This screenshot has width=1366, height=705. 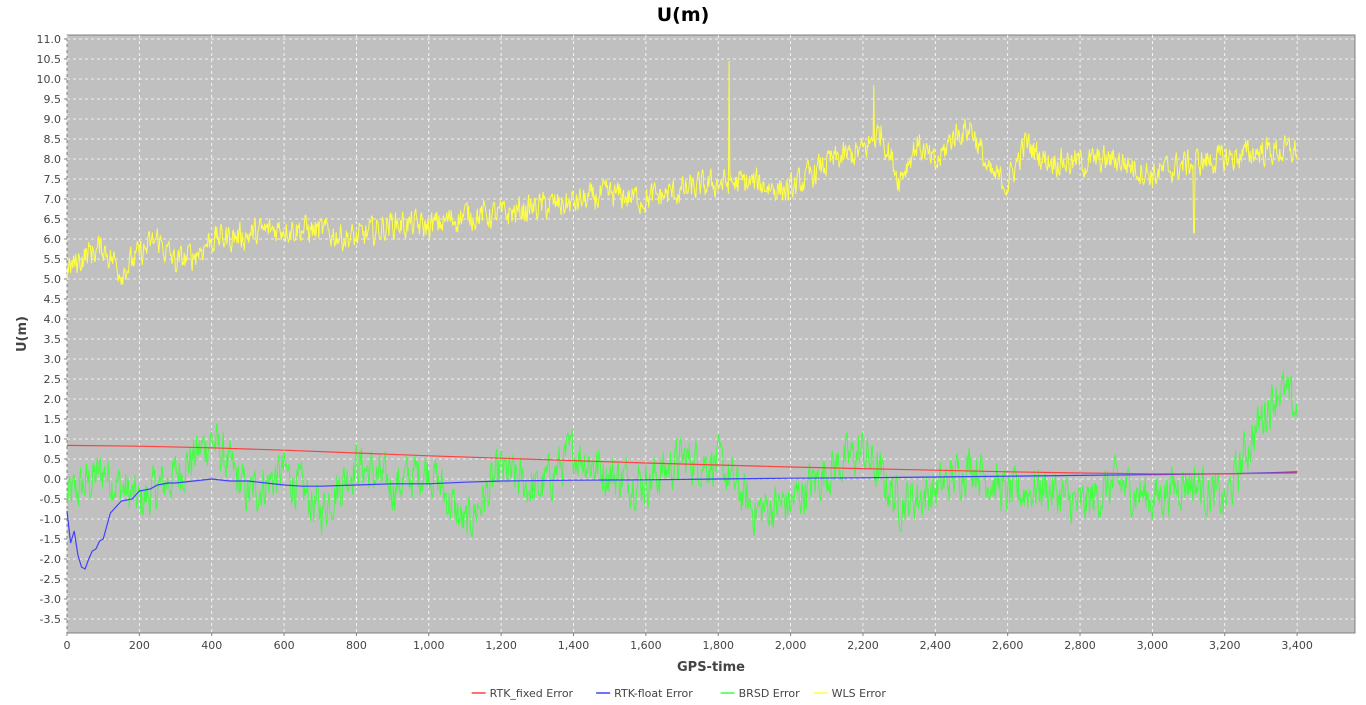 What do you see at coordinates (1080, 645) in the screenshot?
I see `x-tick-label: 2,800` at bounding box center [1080, 645].